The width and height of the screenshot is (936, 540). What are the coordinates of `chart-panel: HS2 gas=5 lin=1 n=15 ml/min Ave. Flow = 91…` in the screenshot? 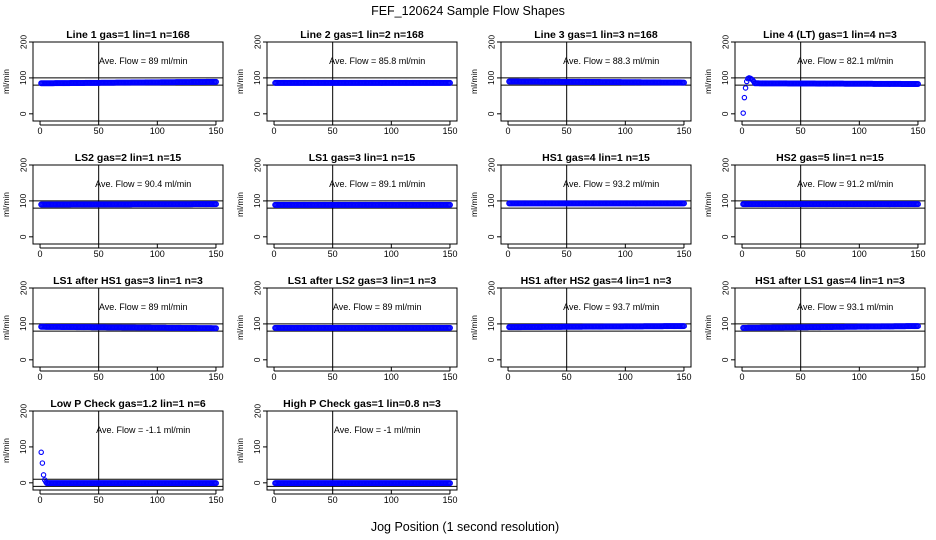 It's located at (814, 205).